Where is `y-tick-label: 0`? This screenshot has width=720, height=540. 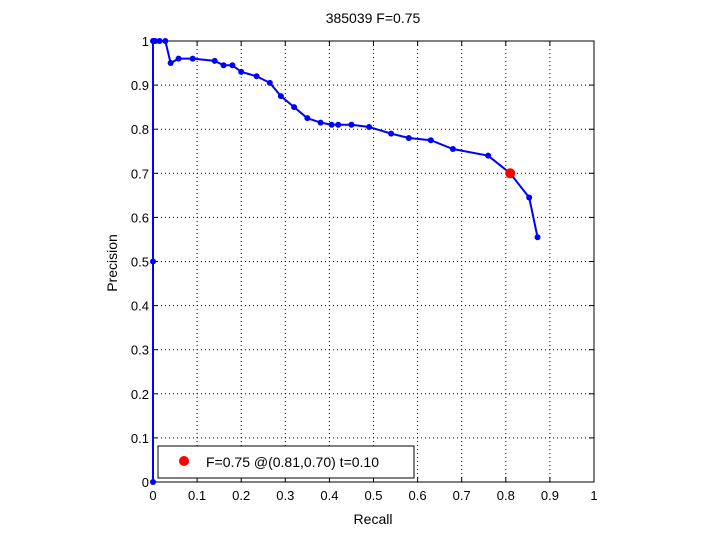 y-tick-label: 0 is located at coordinates (145, 482).